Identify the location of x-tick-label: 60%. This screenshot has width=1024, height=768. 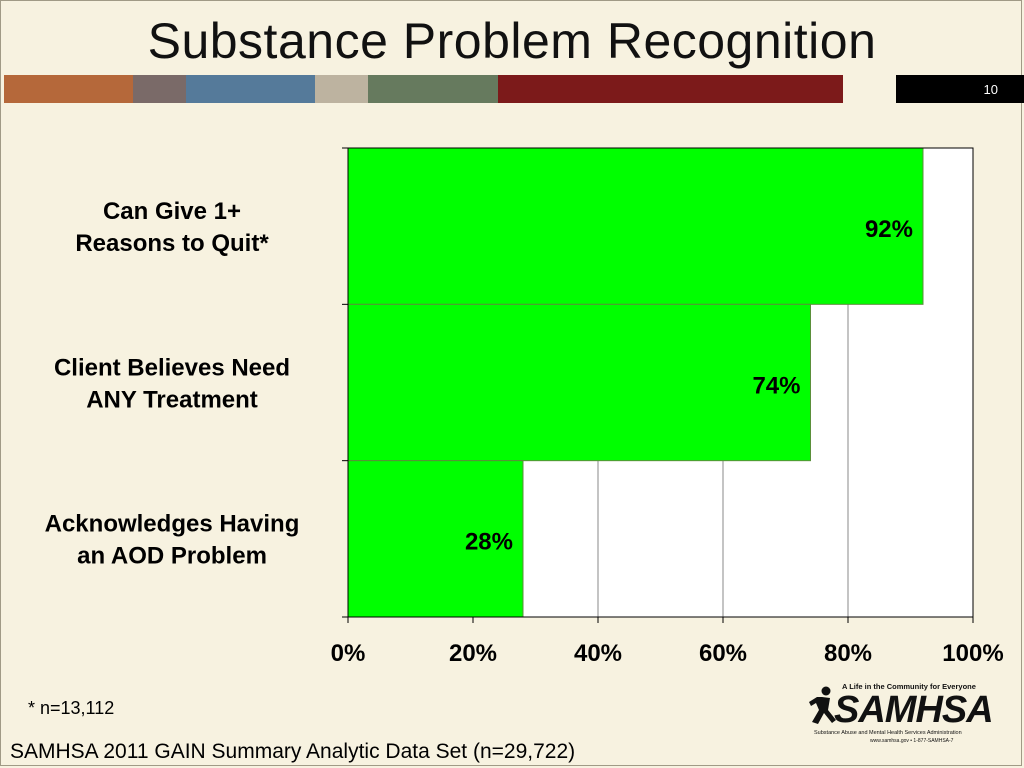
(723, 653).